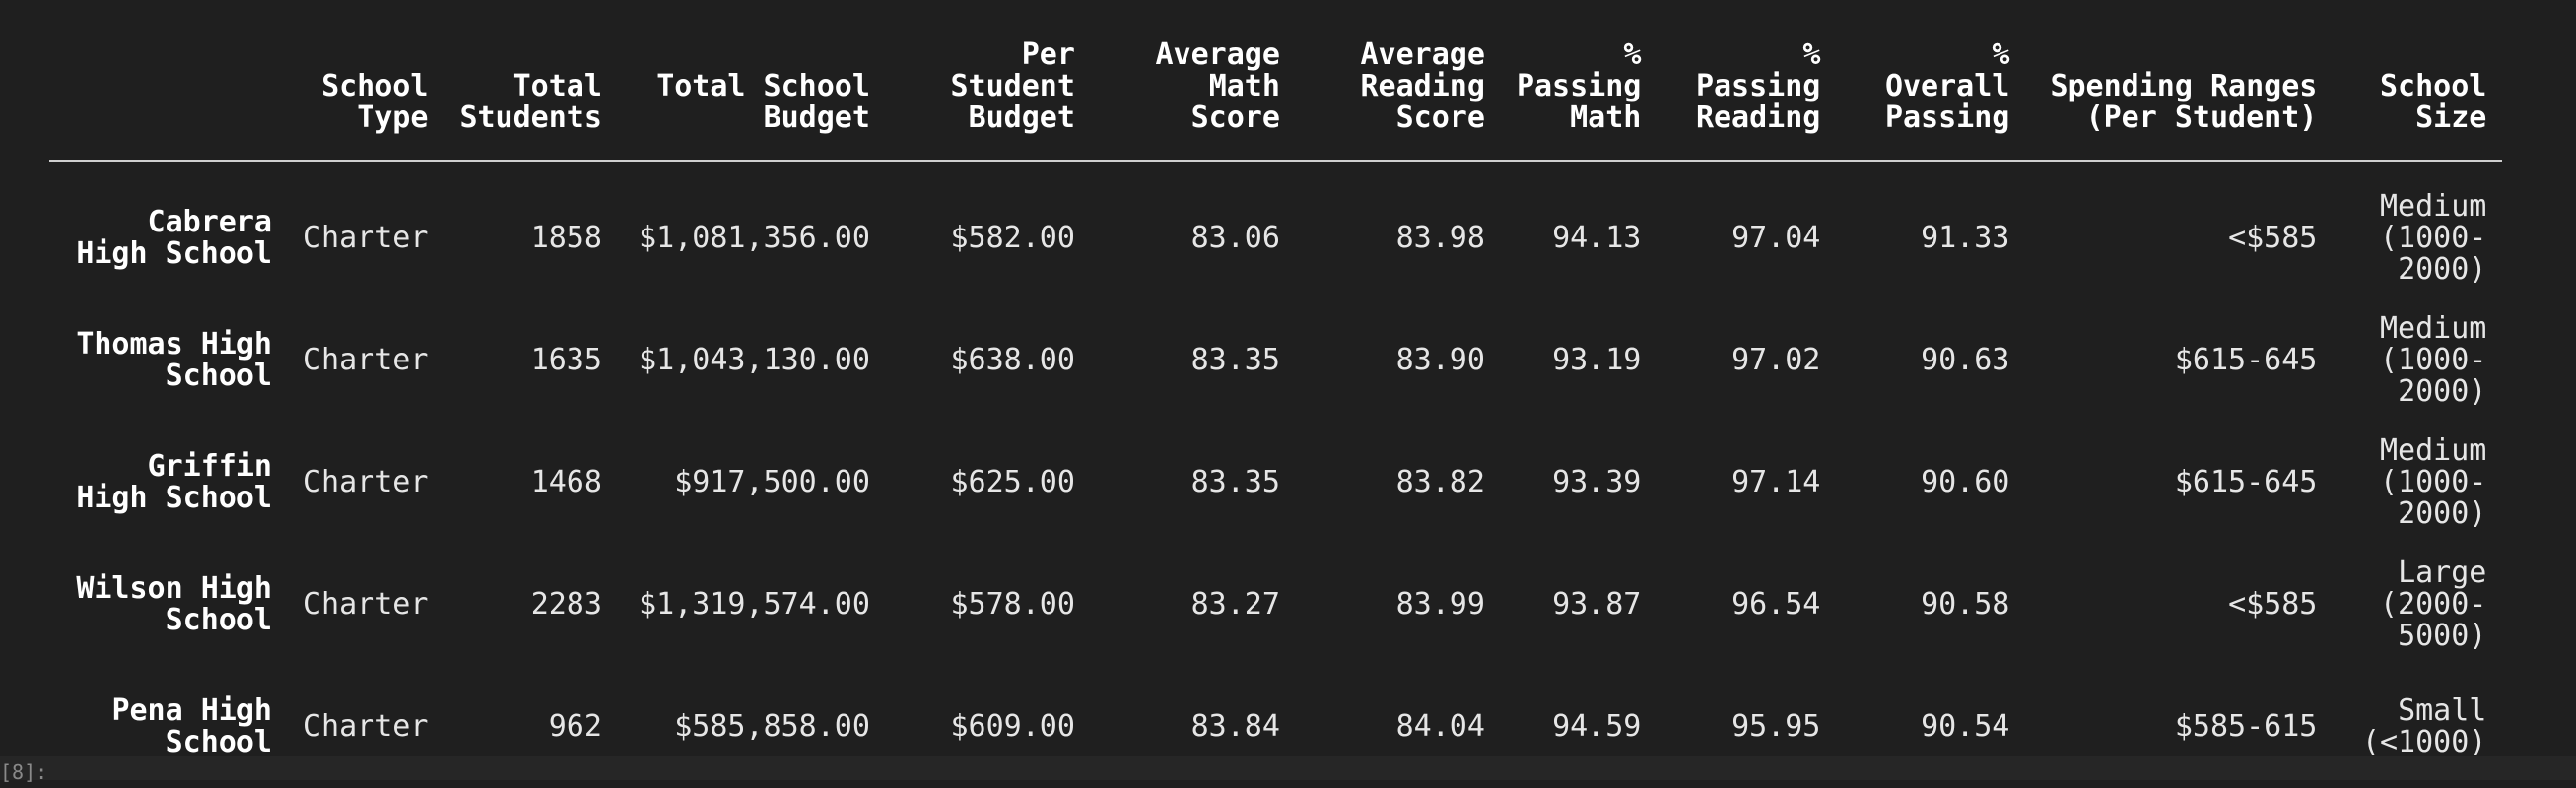  I want to click on cell-total-budget: $1,081,356.00, so click(754, 238).